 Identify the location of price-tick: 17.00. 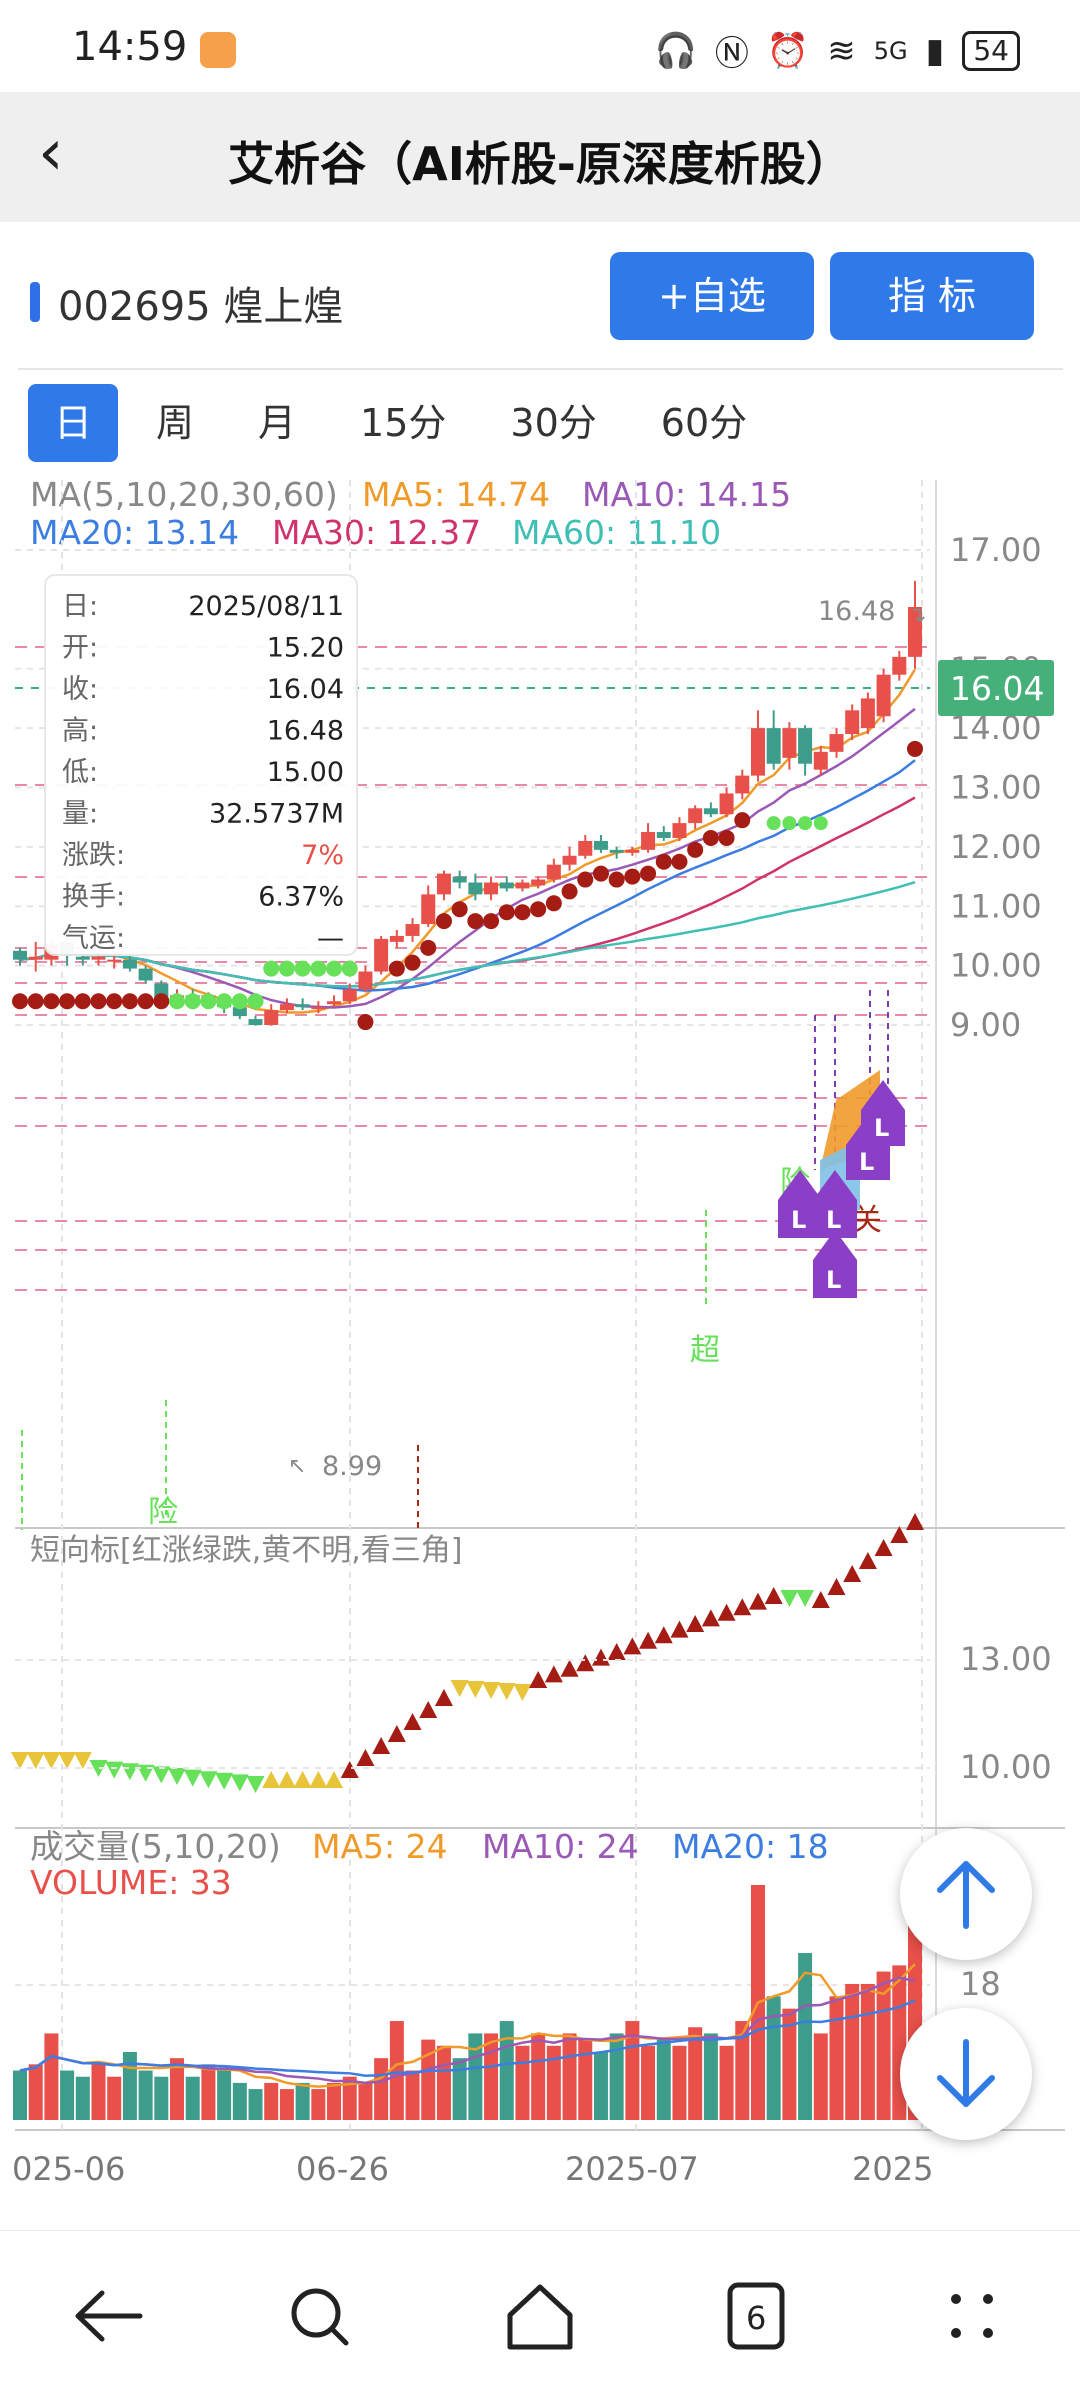
(996, 550).